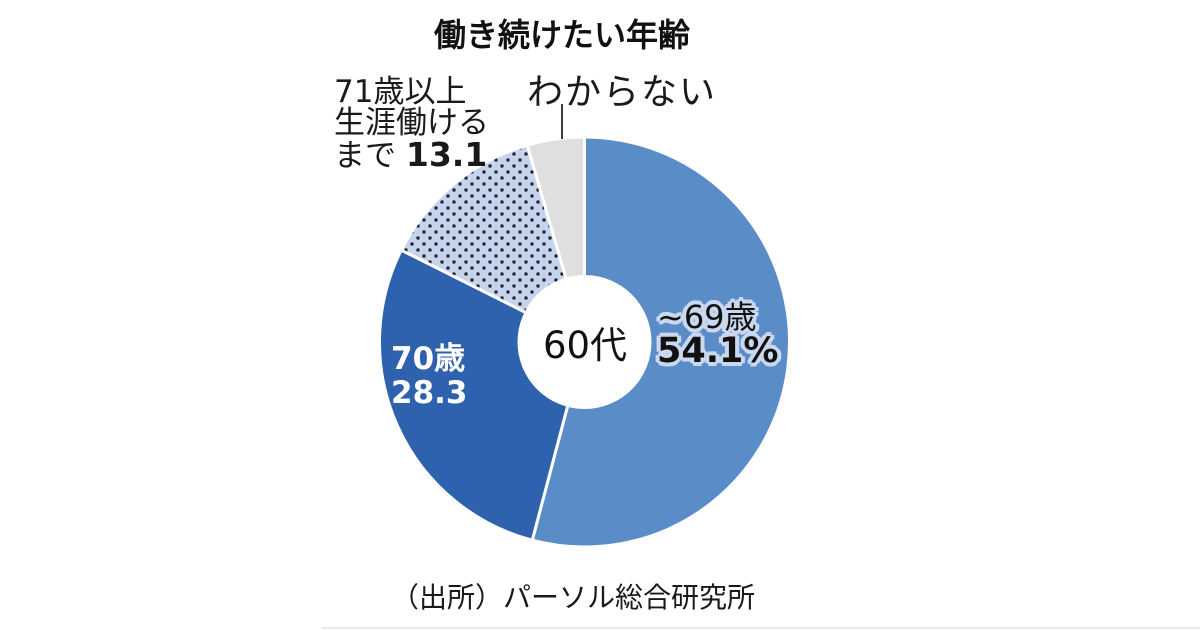  I want to click on label-unknown: わからない, so click(622, 92).